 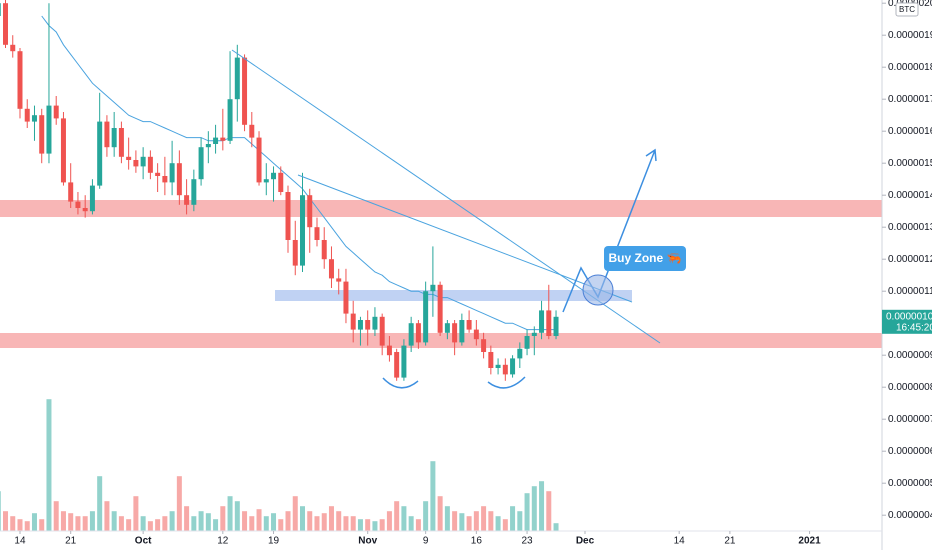 What do you see at coordinates (527, 541) in the screenshot?
I see `x-tick-label: 23` at bounding box center [527, 541].